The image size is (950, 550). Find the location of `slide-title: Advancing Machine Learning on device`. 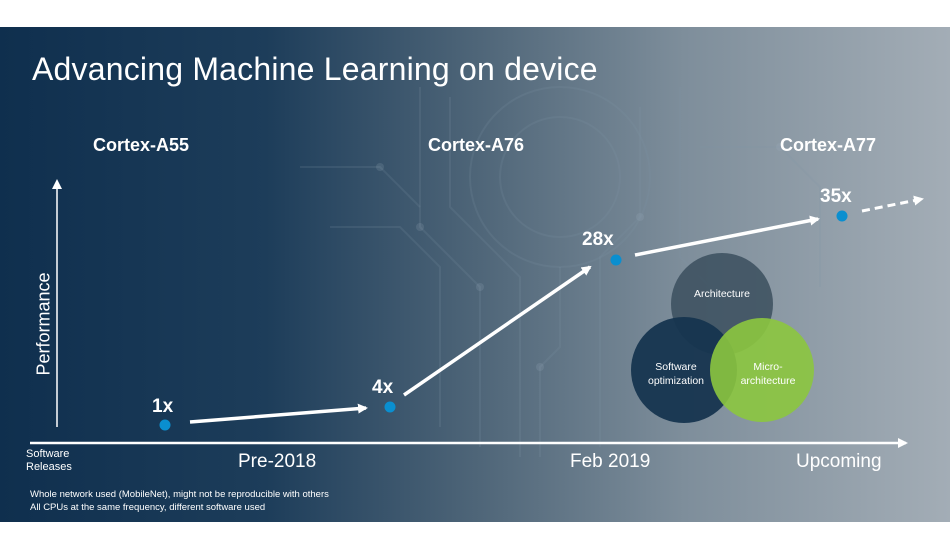

slide-title: Advancing Machine Learning on device is located at coordinates (315, 69).